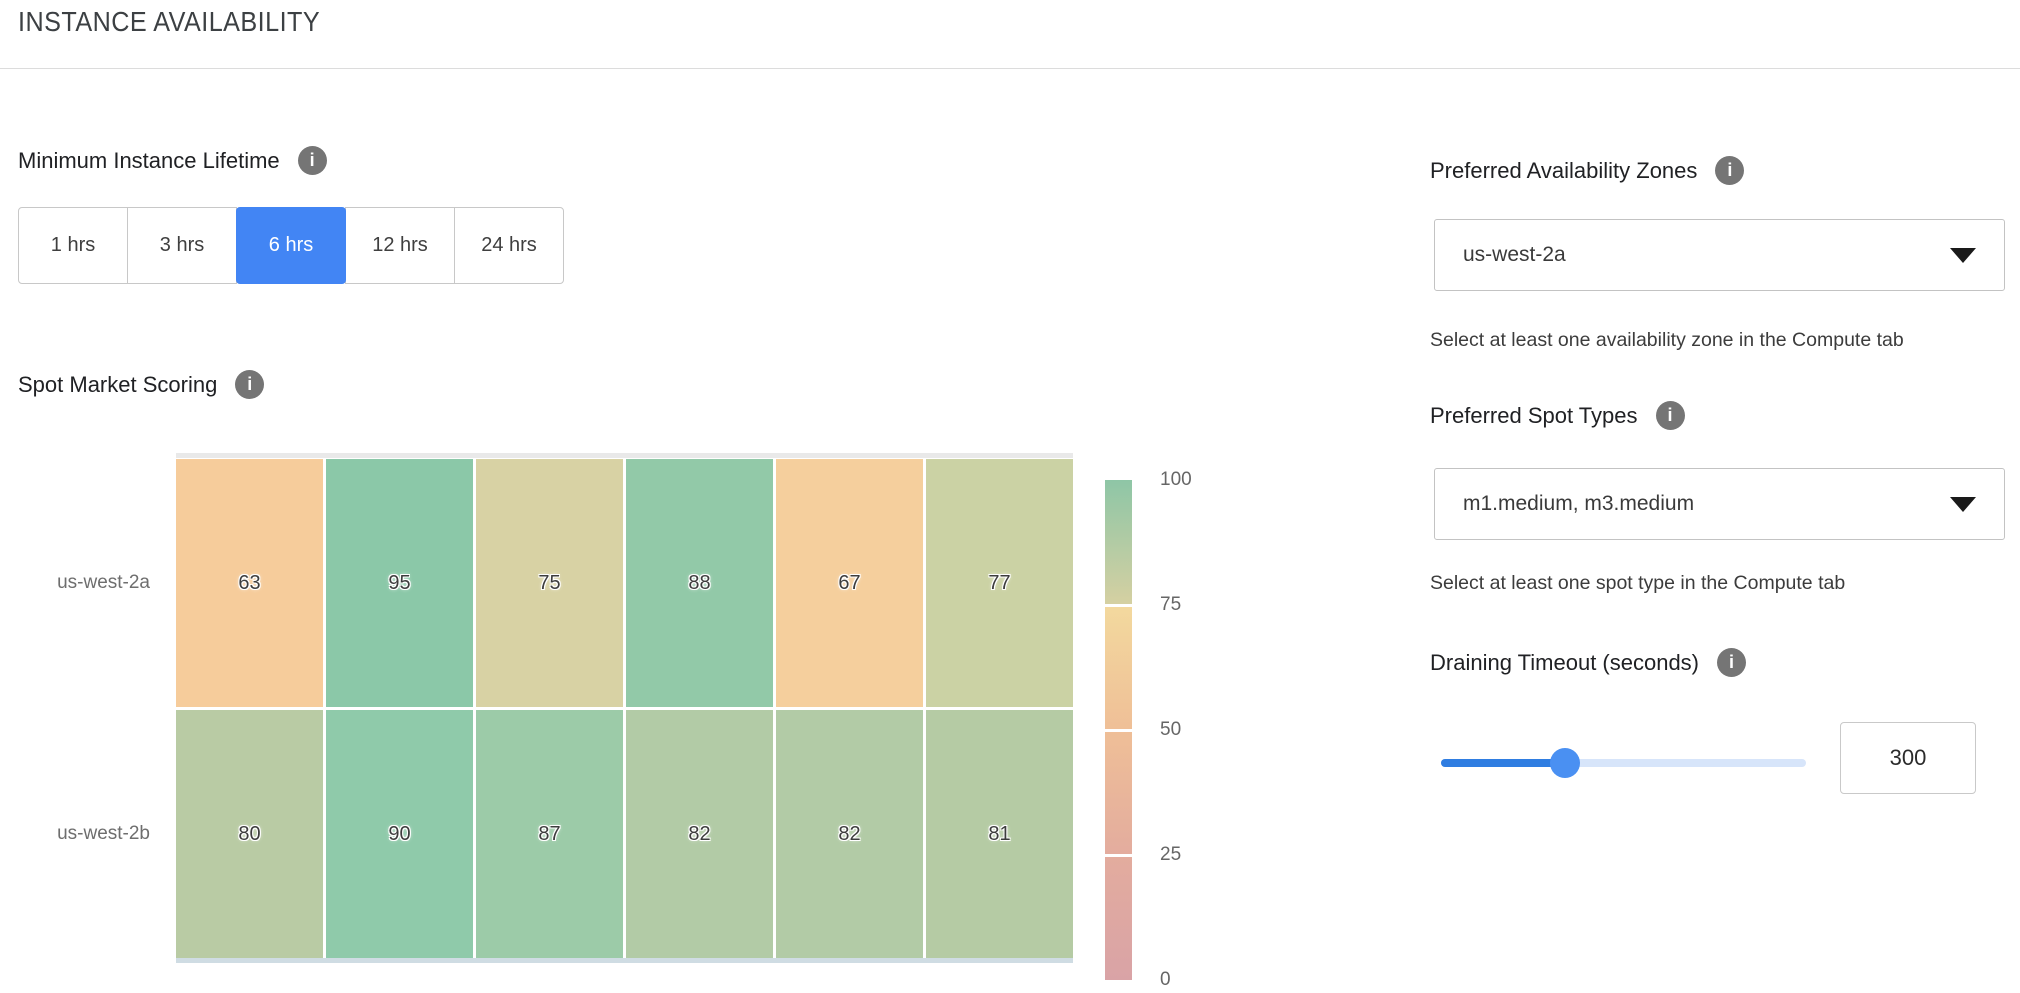 The image size is (2020, 993). I want to click on colorbar-tick-label: 100, so click(1176, 479).